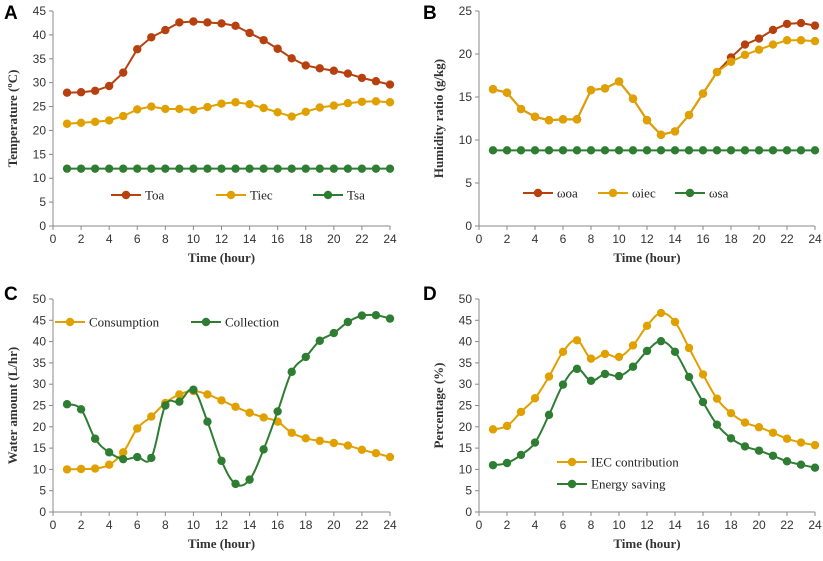 Image resolution: width=823 pixels, height=561 pixels. I want to click on legend-label: IEC contribution, so click(635, 462).